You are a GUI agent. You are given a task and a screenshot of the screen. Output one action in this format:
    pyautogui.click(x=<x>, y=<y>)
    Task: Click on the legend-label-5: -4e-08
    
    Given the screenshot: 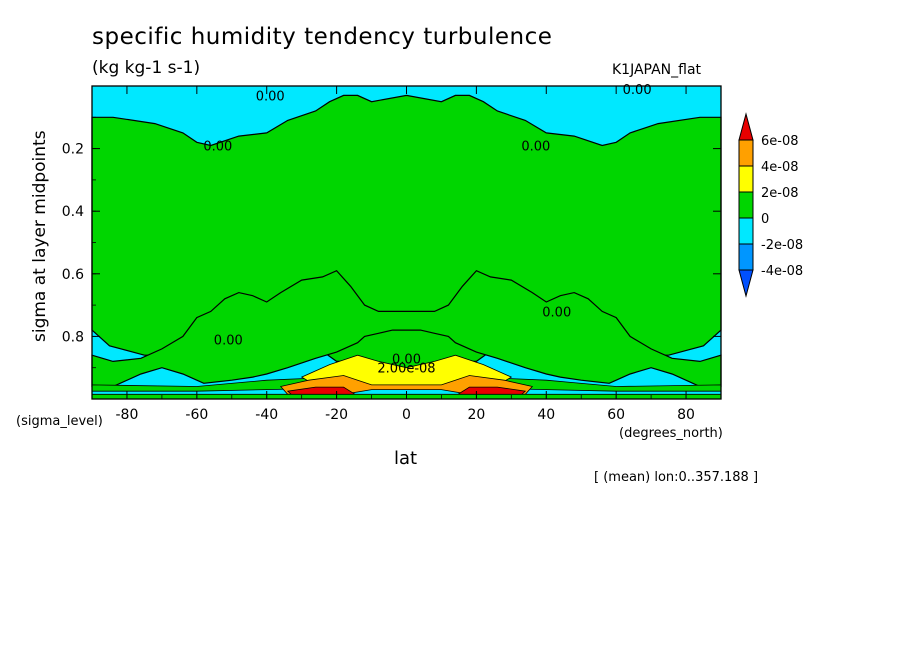 What is the action you would take?
    pyautogui.click(x=782, y=271)
    